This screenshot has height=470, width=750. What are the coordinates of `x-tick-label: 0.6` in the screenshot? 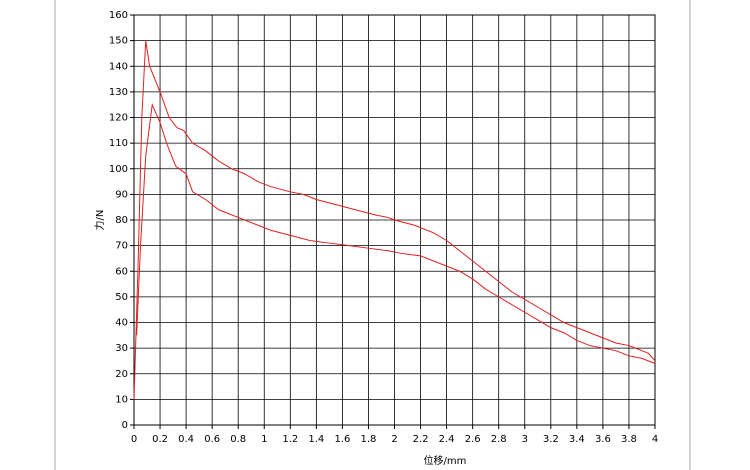 It's located at (212, 439).